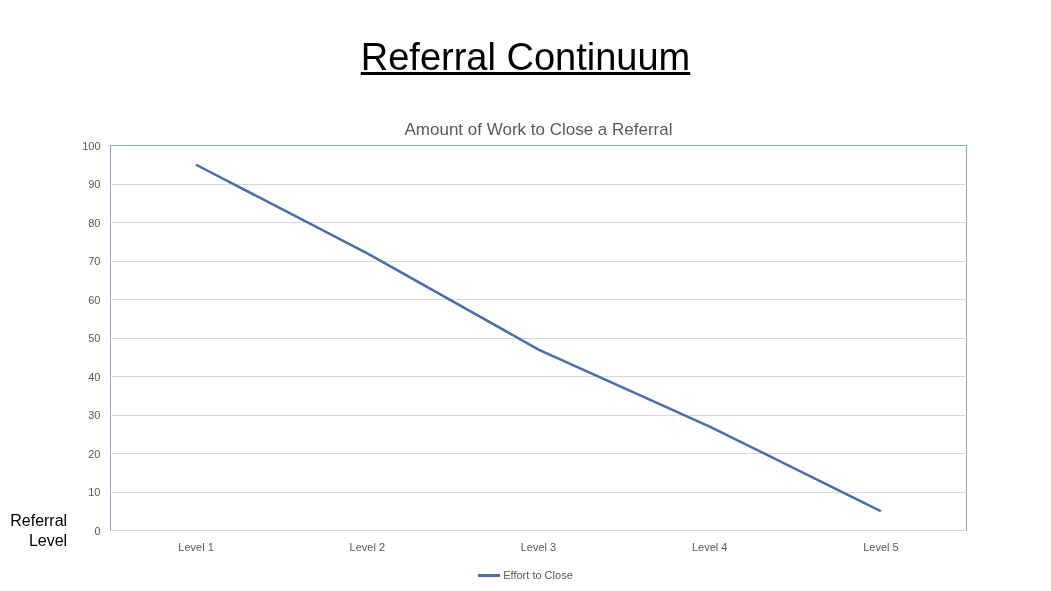 Image resolution: width=1051 pixels, height=591 pixels. Describe the element at coordinates (94, 261) in the screenshot. I see `y-tick-label: 70` at that location.